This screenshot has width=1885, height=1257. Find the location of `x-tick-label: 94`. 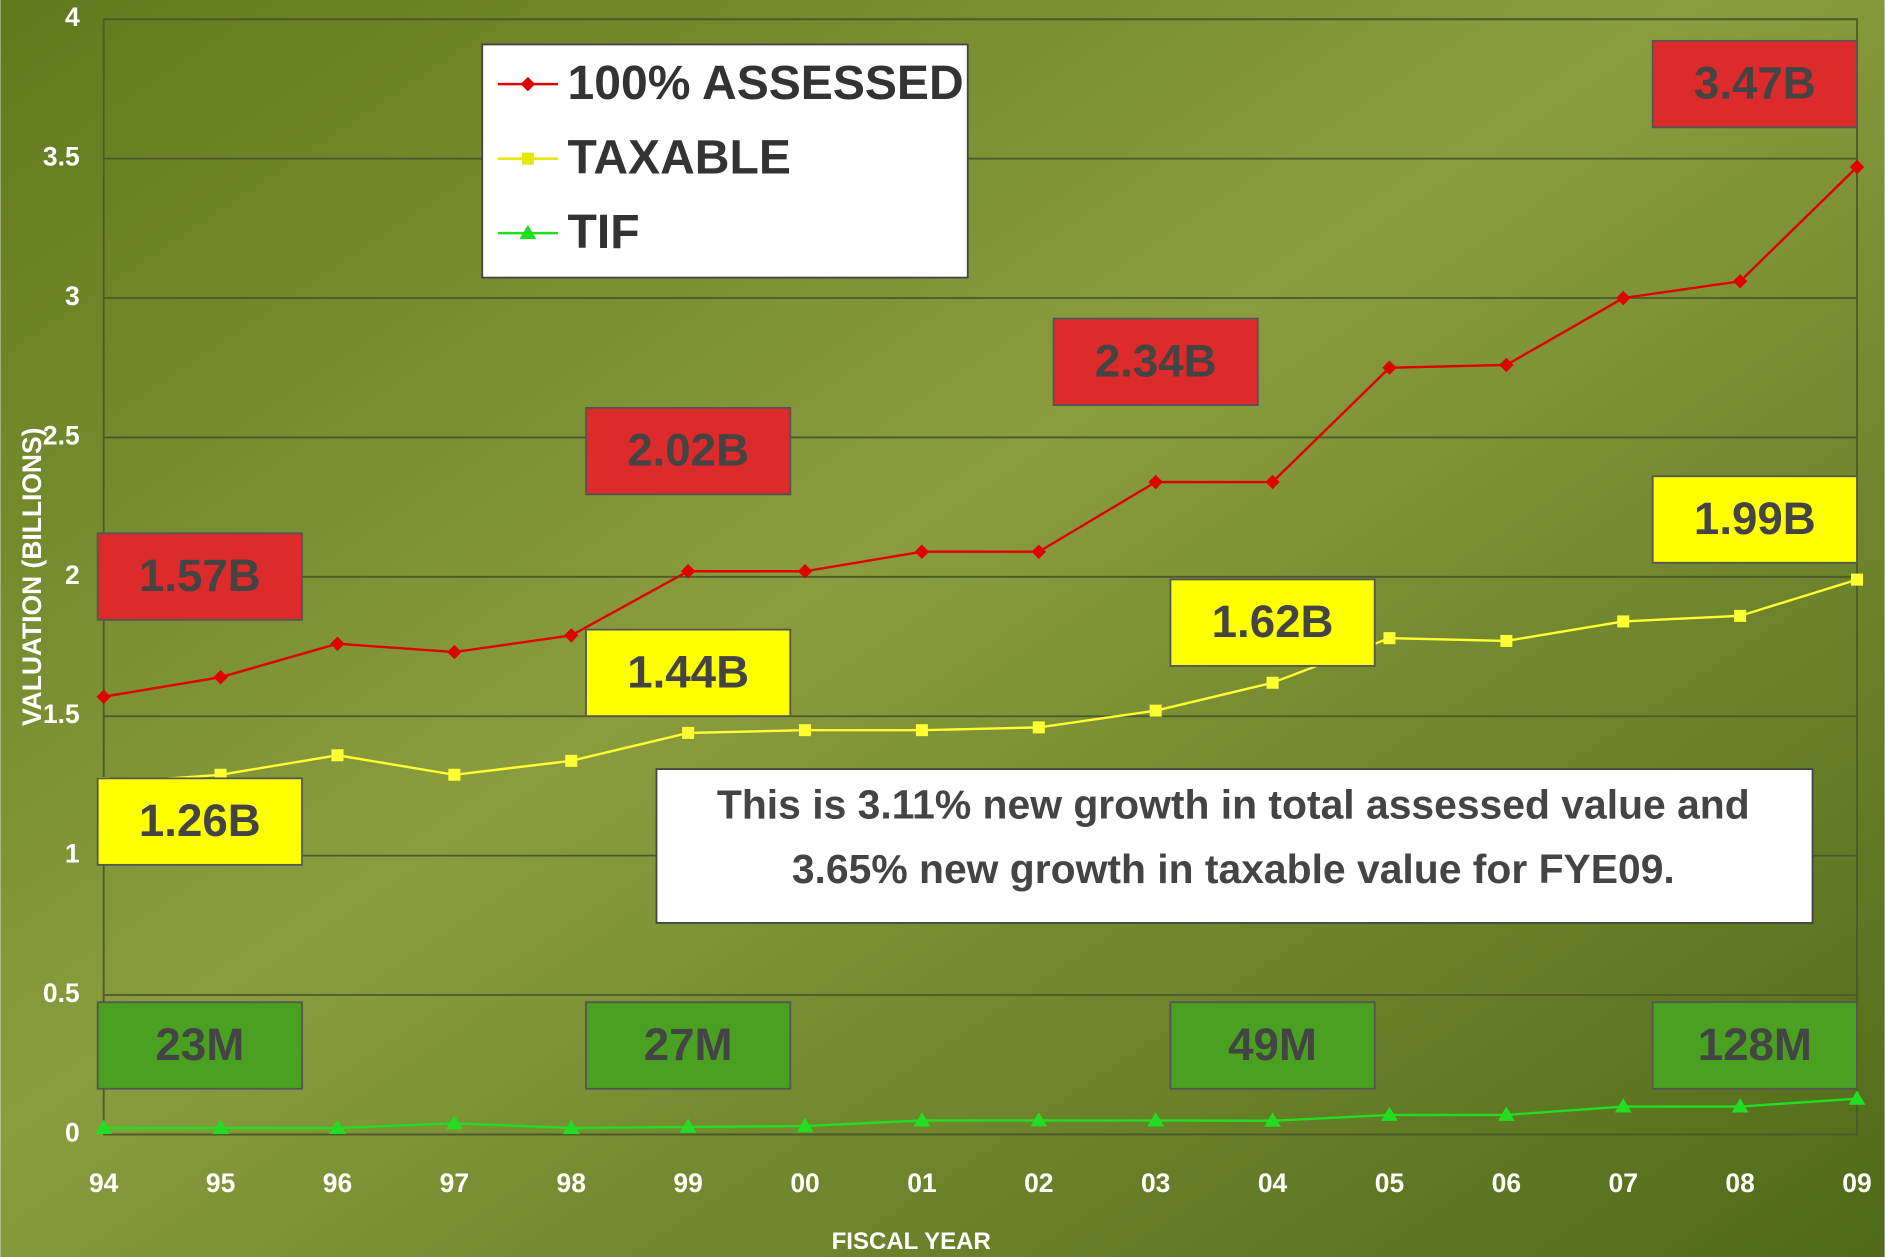

x-tick-label: 94 is located at coordinates (104, 1183).